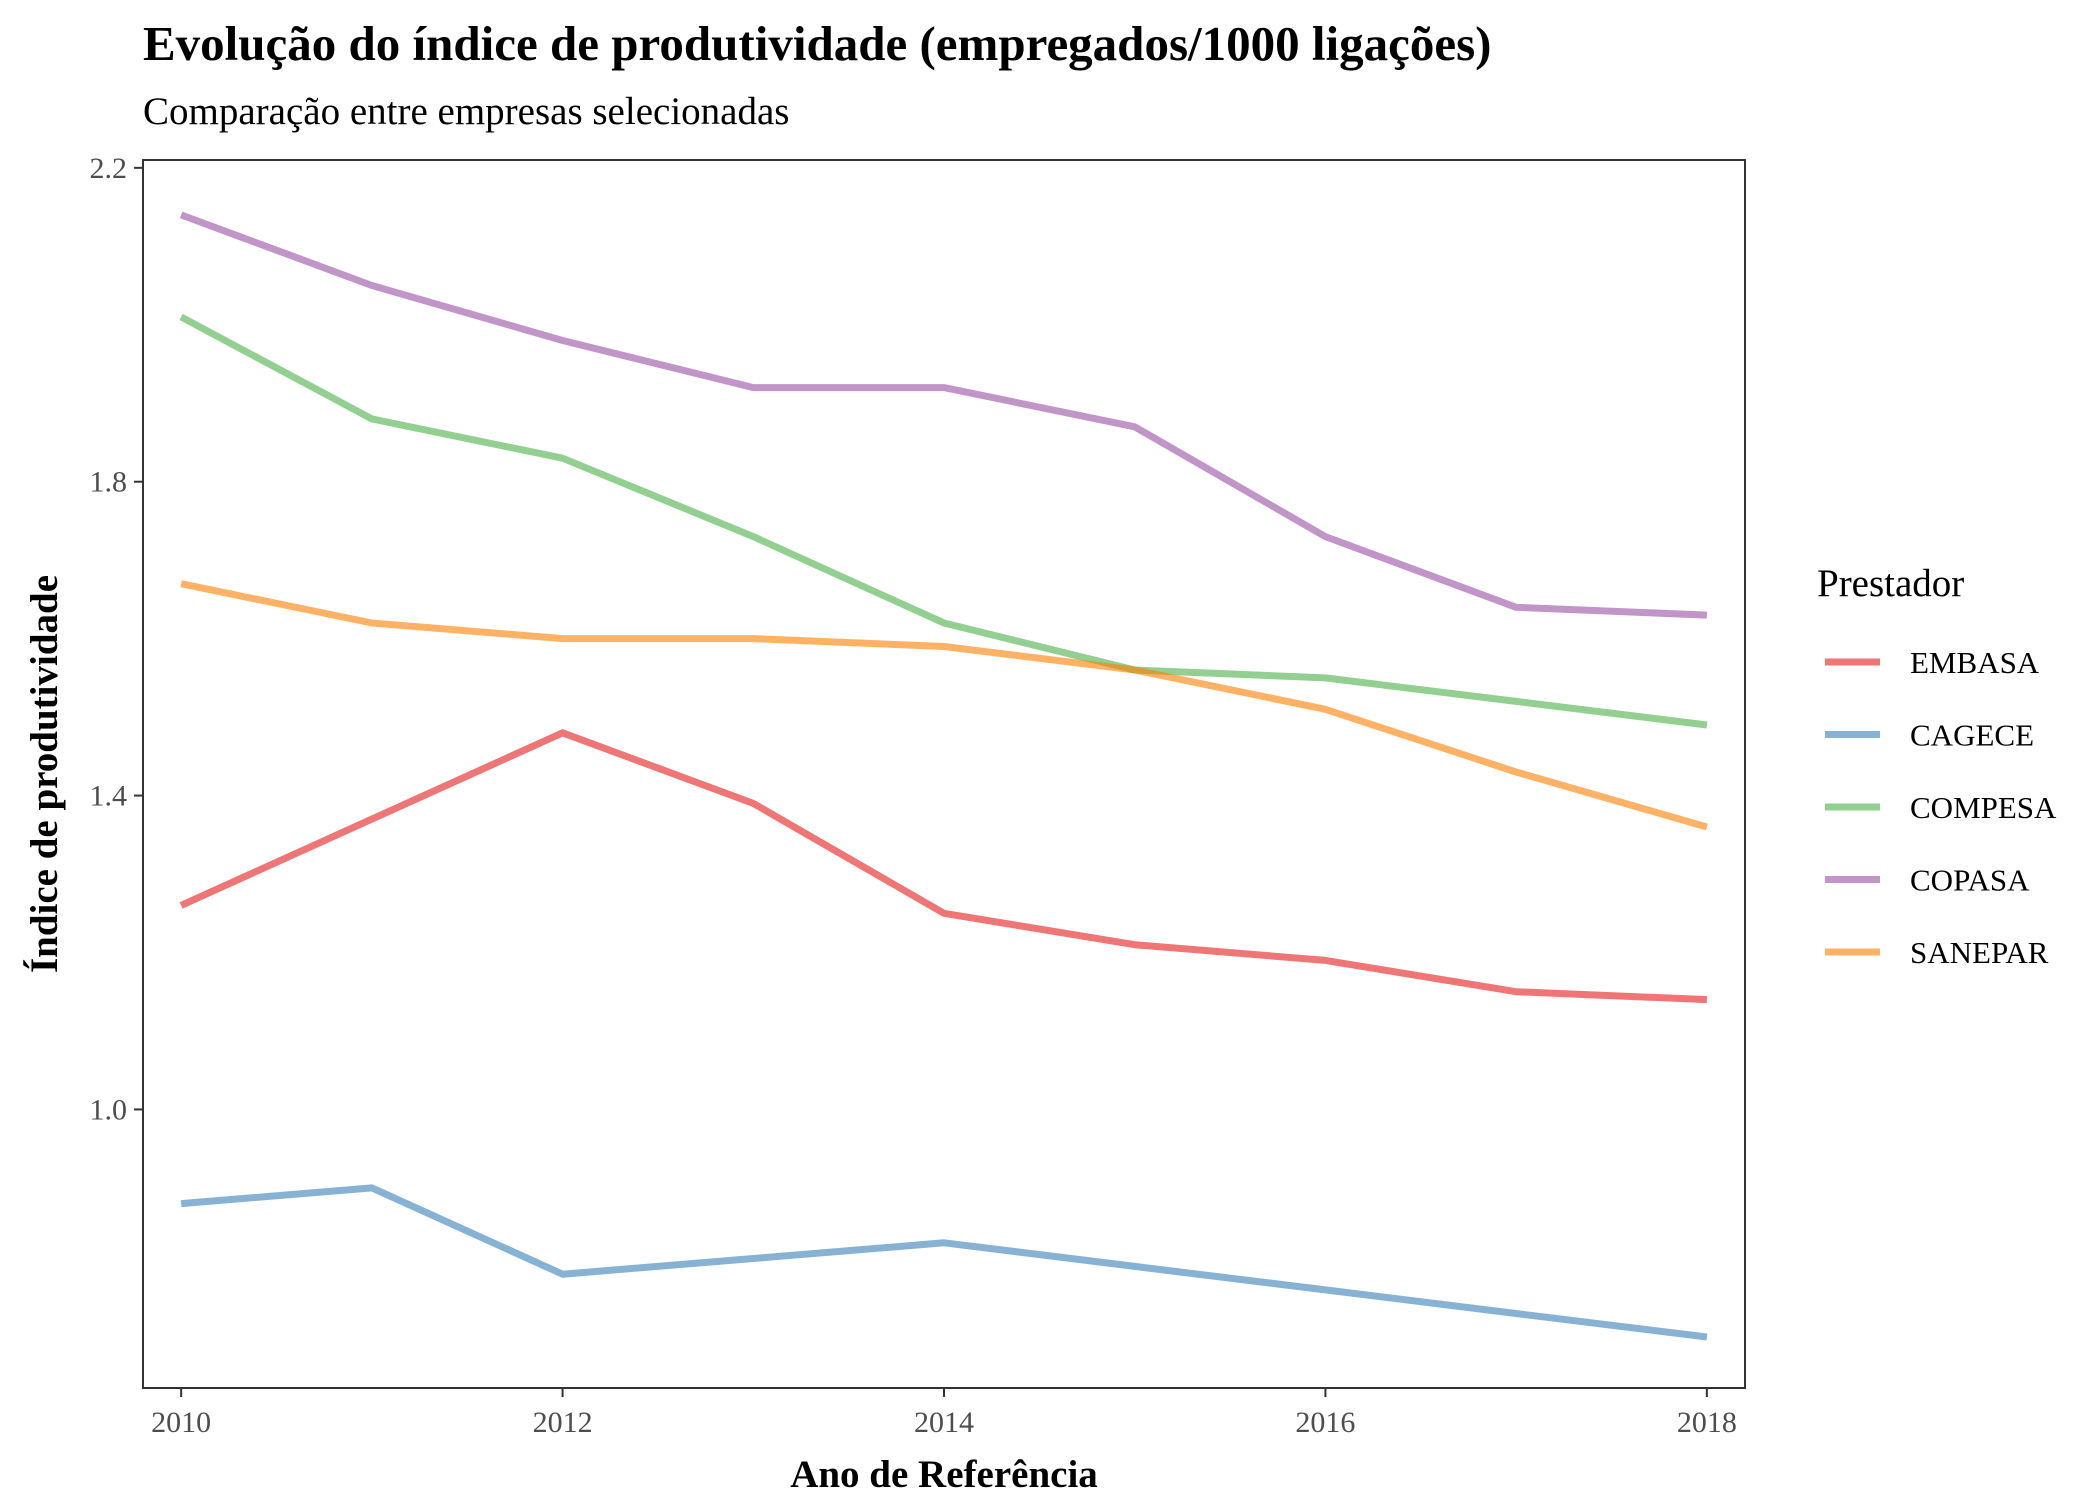  Describe the element at coordinates (181, 1422) in the screenshot. I see `x-tick-label: 2010` at that location.